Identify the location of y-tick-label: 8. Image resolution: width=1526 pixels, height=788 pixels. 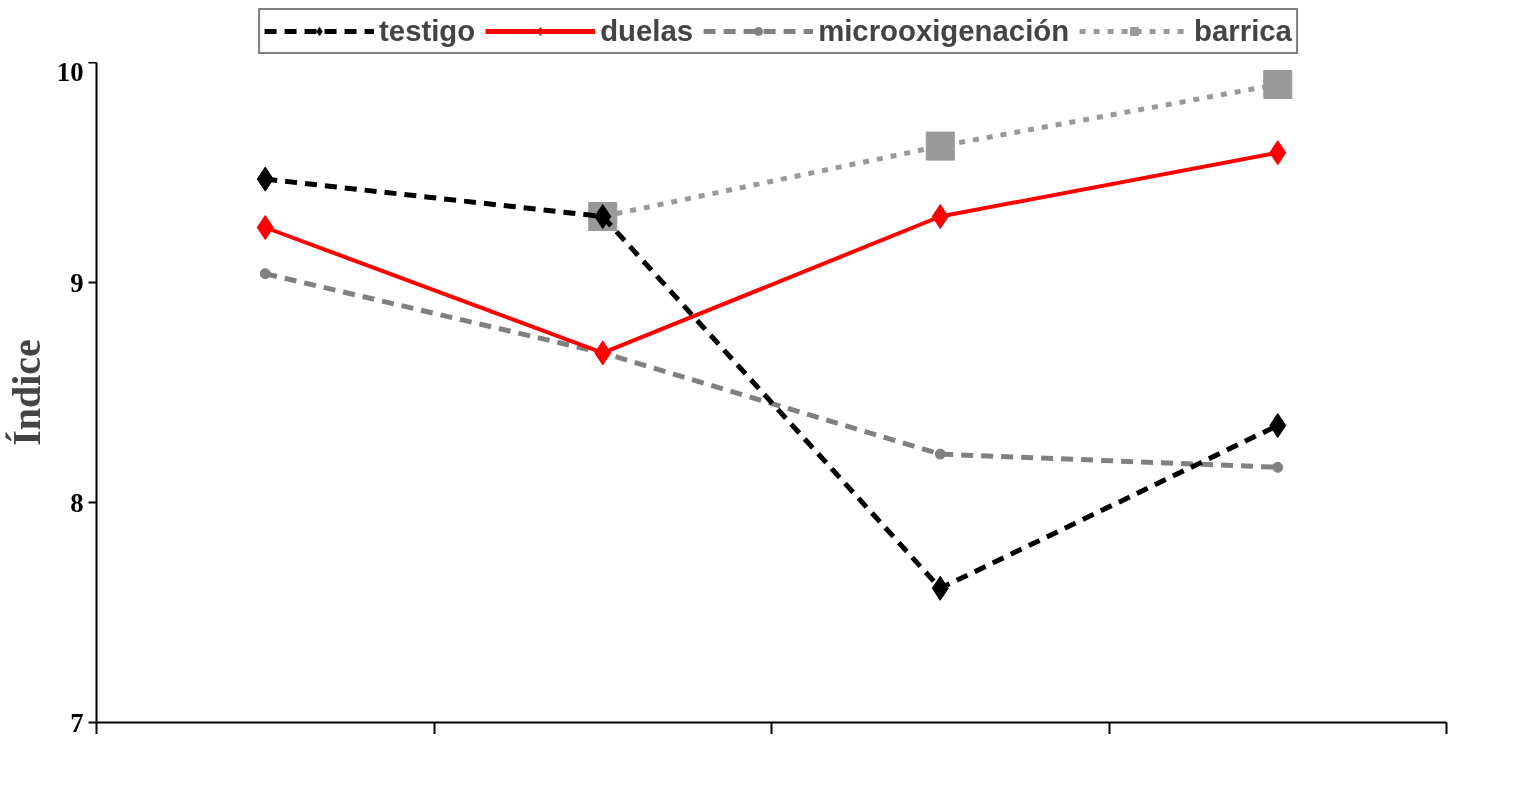
(77, 502).